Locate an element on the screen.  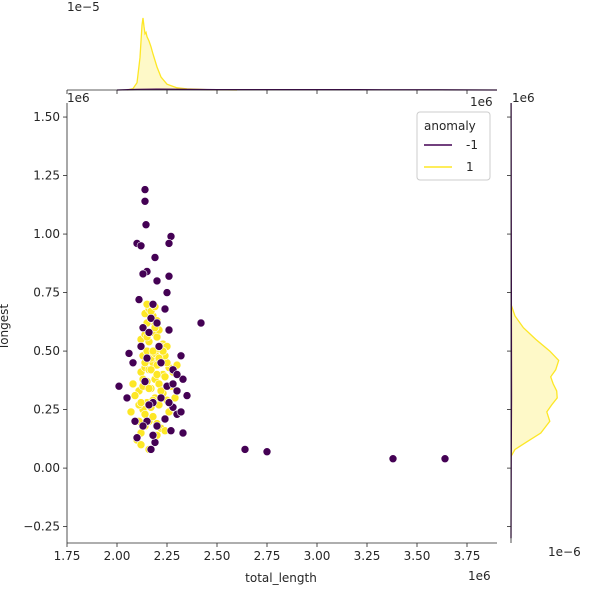
y-tick-label: 0.25 is located at coordinates (46, 410).